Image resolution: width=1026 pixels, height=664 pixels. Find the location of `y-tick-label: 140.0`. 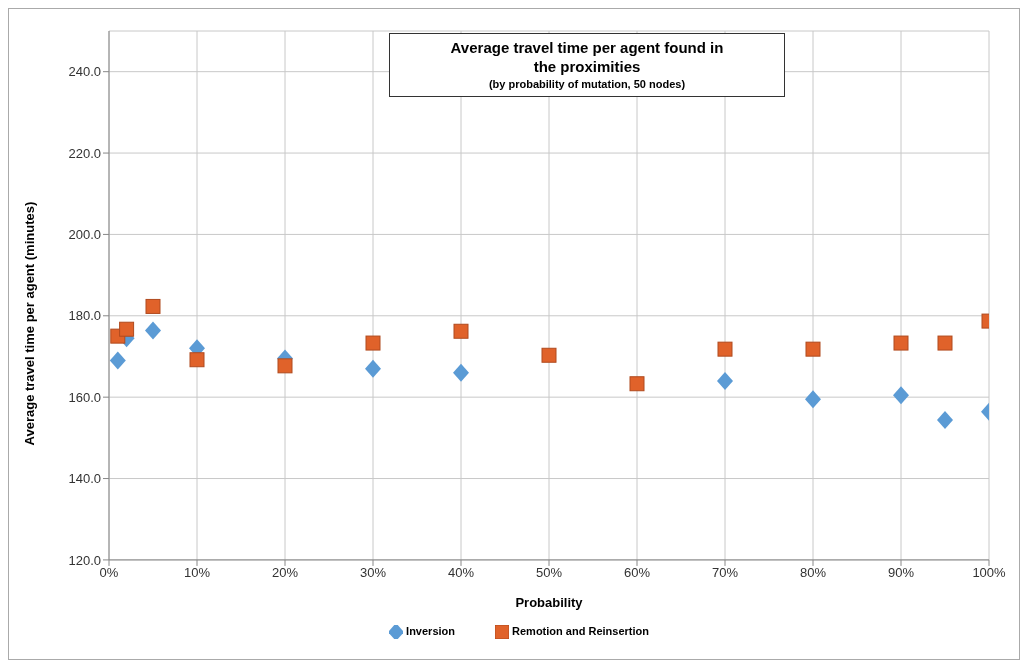

y-tick-label: 140.0 is located at coordinates (84, 479).